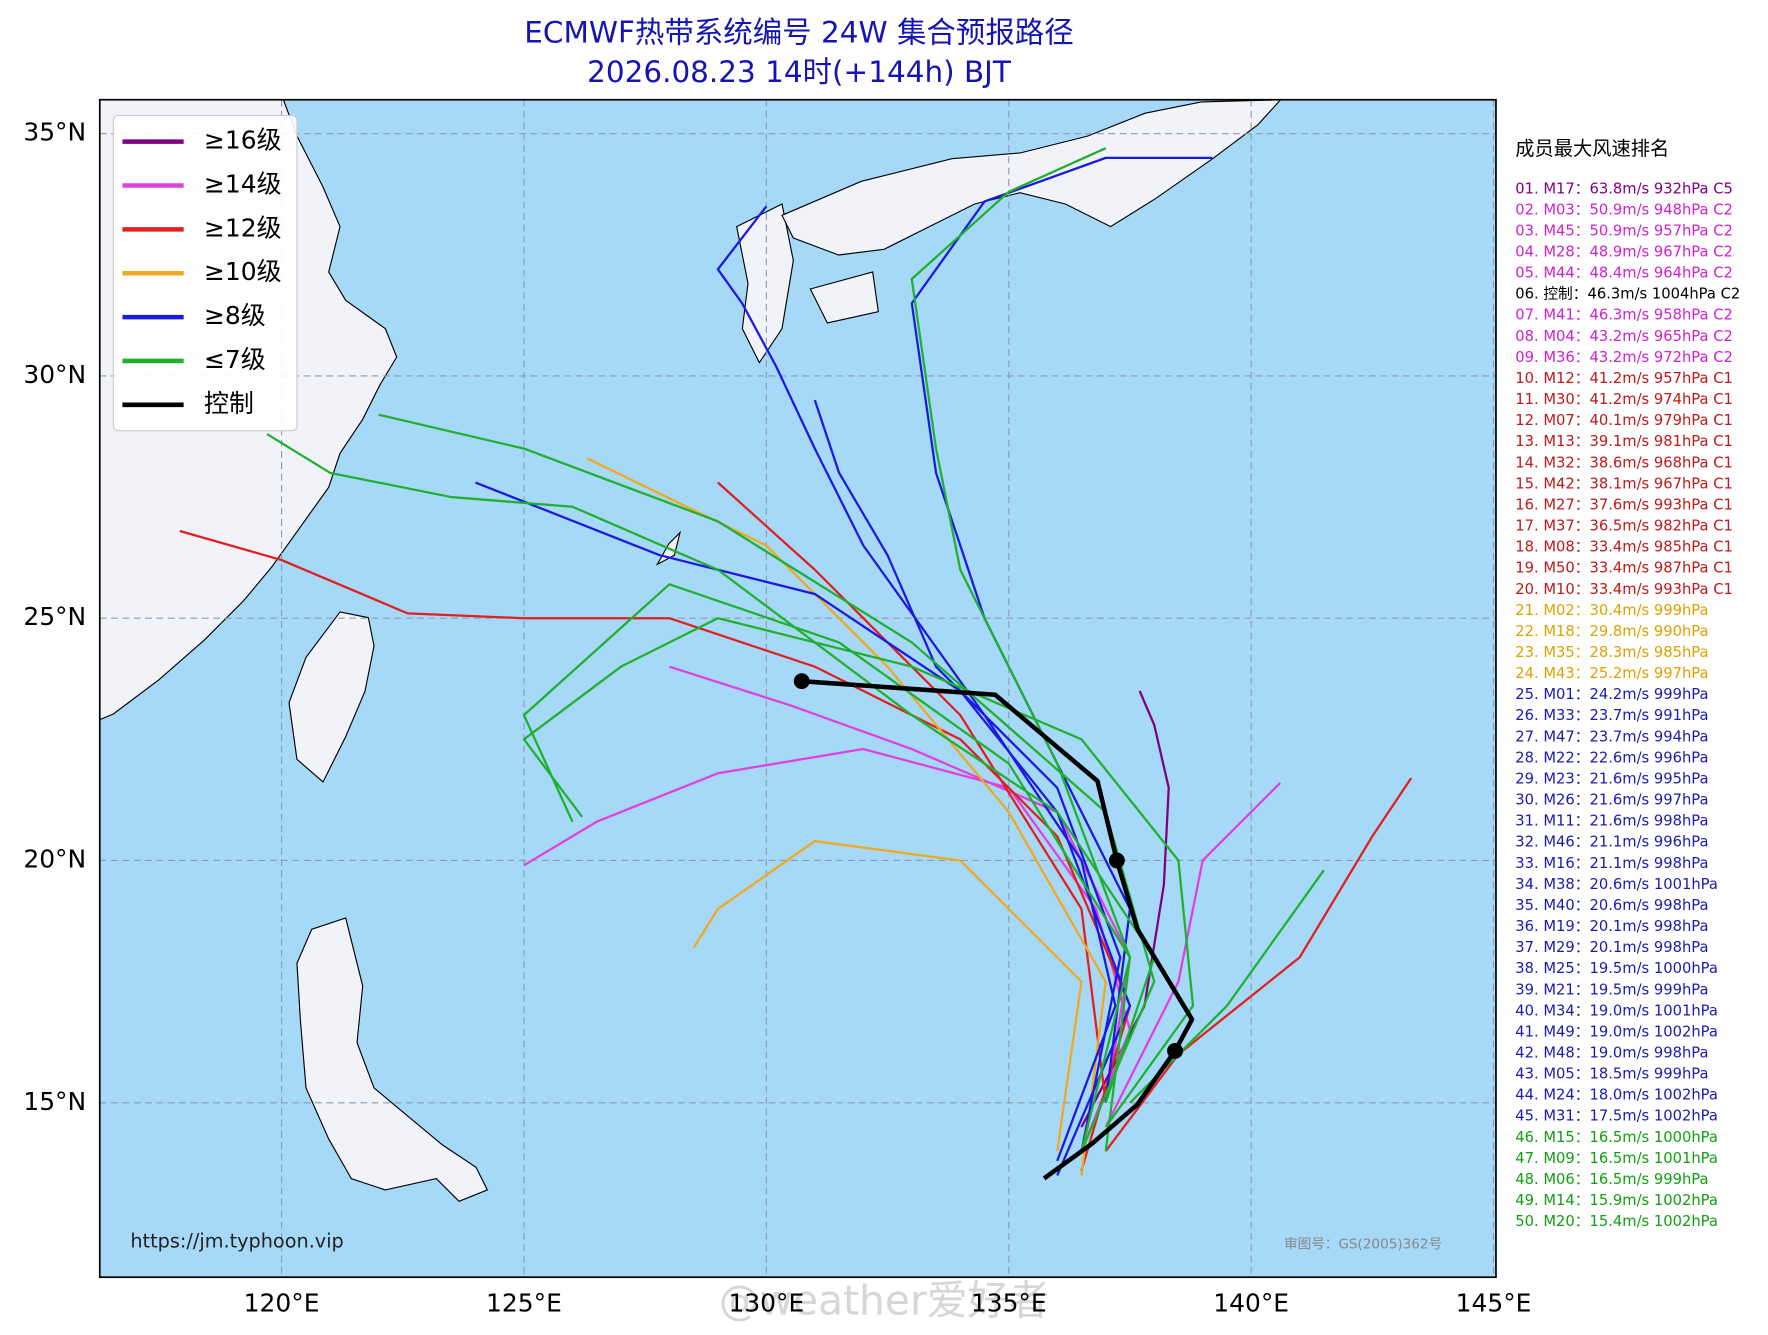 The image size is (1768, 1335). Describe the element at coordinates (54, 374) in the screenshot. I see `y-tick-label: 30°N` at that location.